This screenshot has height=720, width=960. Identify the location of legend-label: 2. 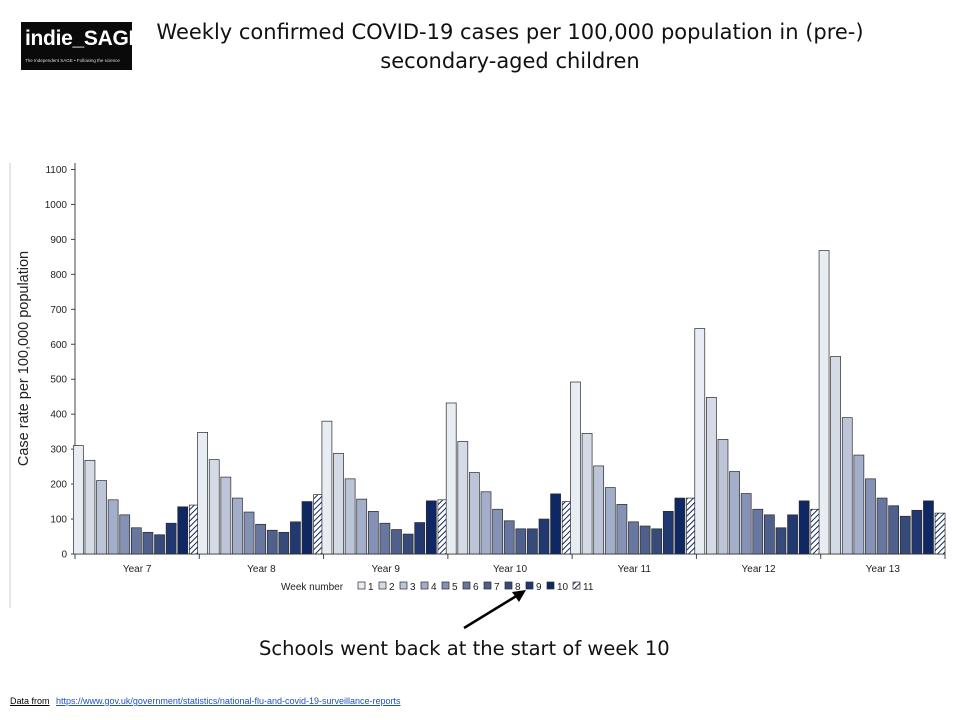
(392, 587).